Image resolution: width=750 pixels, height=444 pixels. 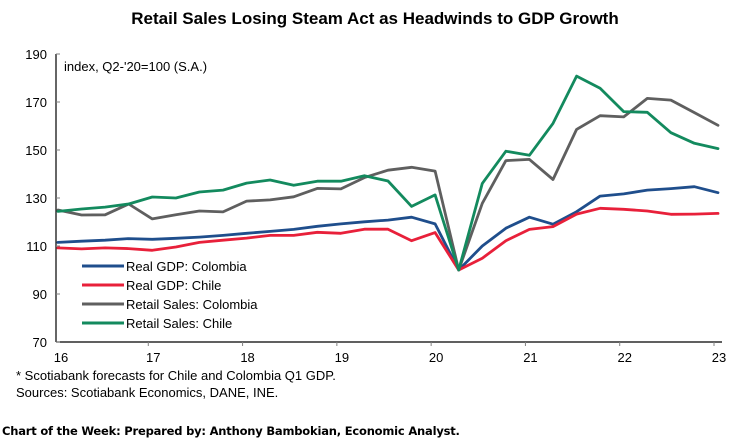 What do you see at coordinates (530, 357) in the screenshot?
I see `x-tick-label: 21` at bounding box center [530, 357].